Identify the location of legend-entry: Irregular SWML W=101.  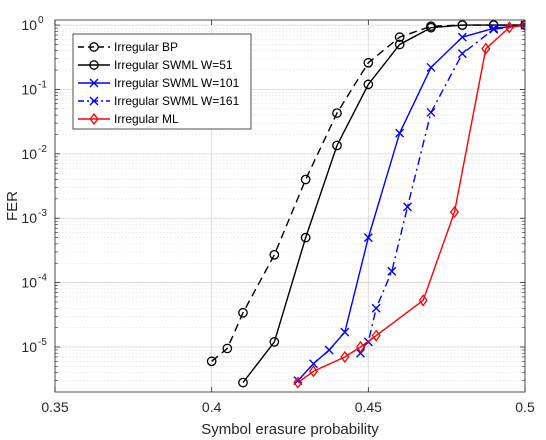
(159, 83).